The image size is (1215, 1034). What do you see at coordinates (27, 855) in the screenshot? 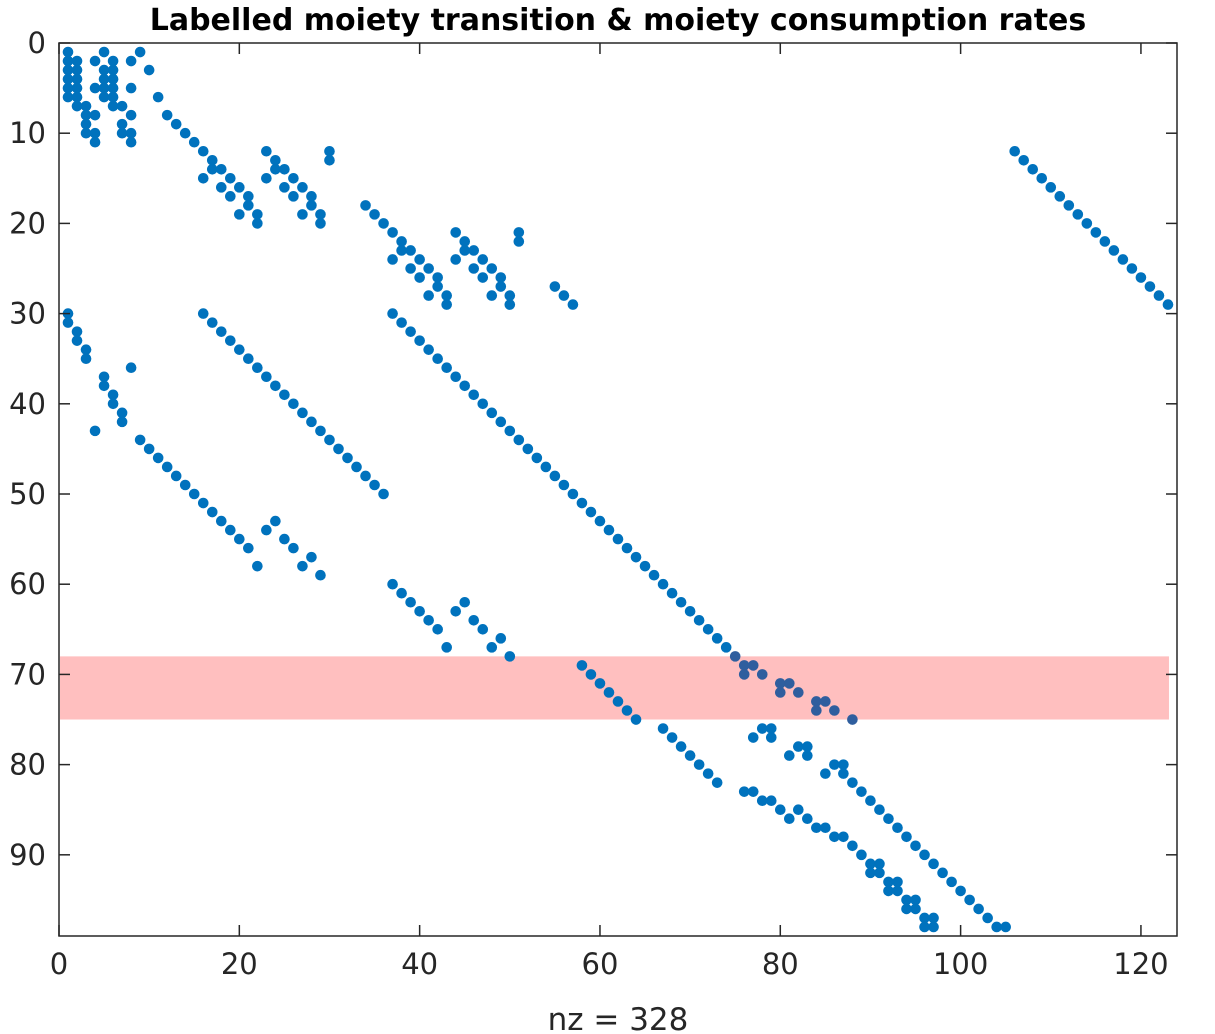
I see `y-tick-label: 90` at bounding box center [27, 855].